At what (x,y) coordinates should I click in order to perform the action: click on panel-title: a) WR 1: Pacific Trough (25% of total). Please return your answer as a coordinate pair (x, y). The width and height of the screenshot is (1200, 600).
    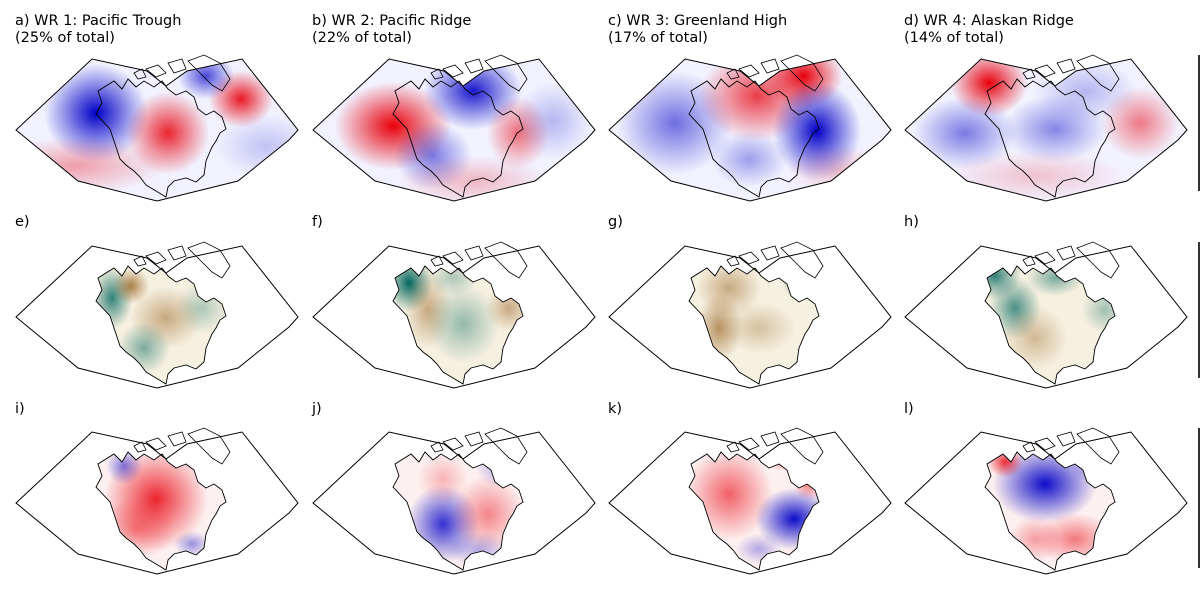
    Looking at the image, I should click on (98, 29).